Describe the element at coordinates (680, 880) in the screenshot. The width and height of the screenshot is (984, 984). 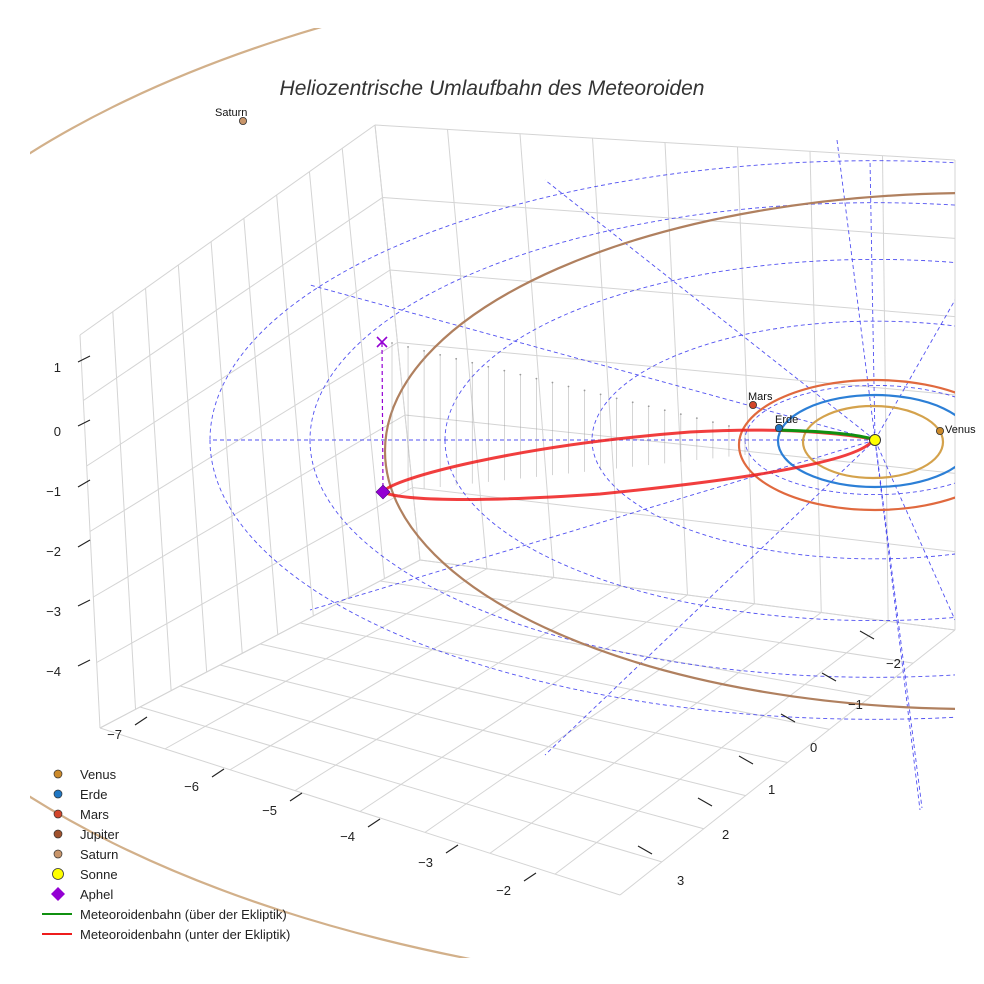
I see `y-tick-label: 3` at that location.